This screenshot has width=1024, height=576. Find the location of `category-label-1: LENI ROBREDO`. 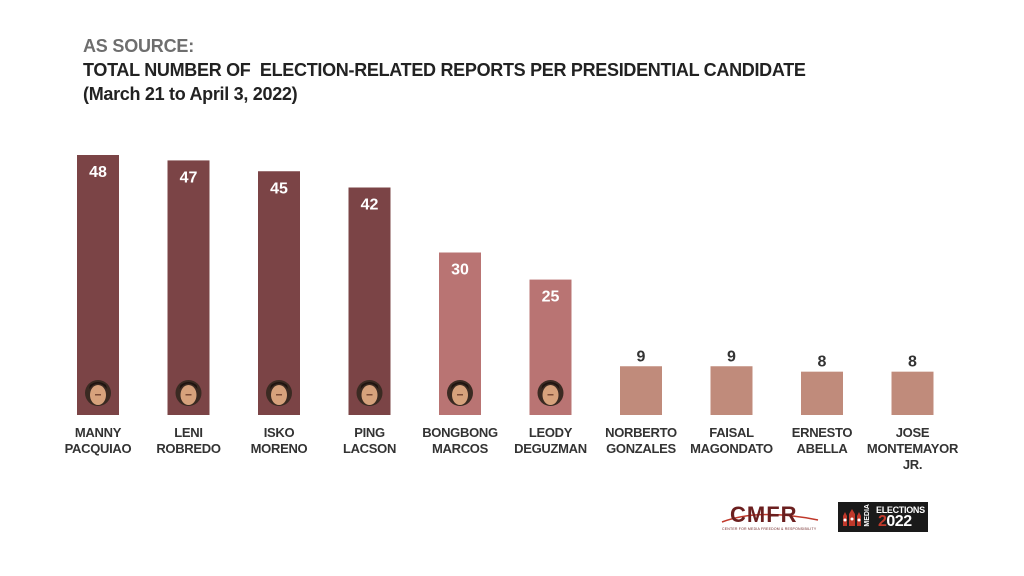

category-label-1: LENI ROBREDO is located at coordinates (188, 440).